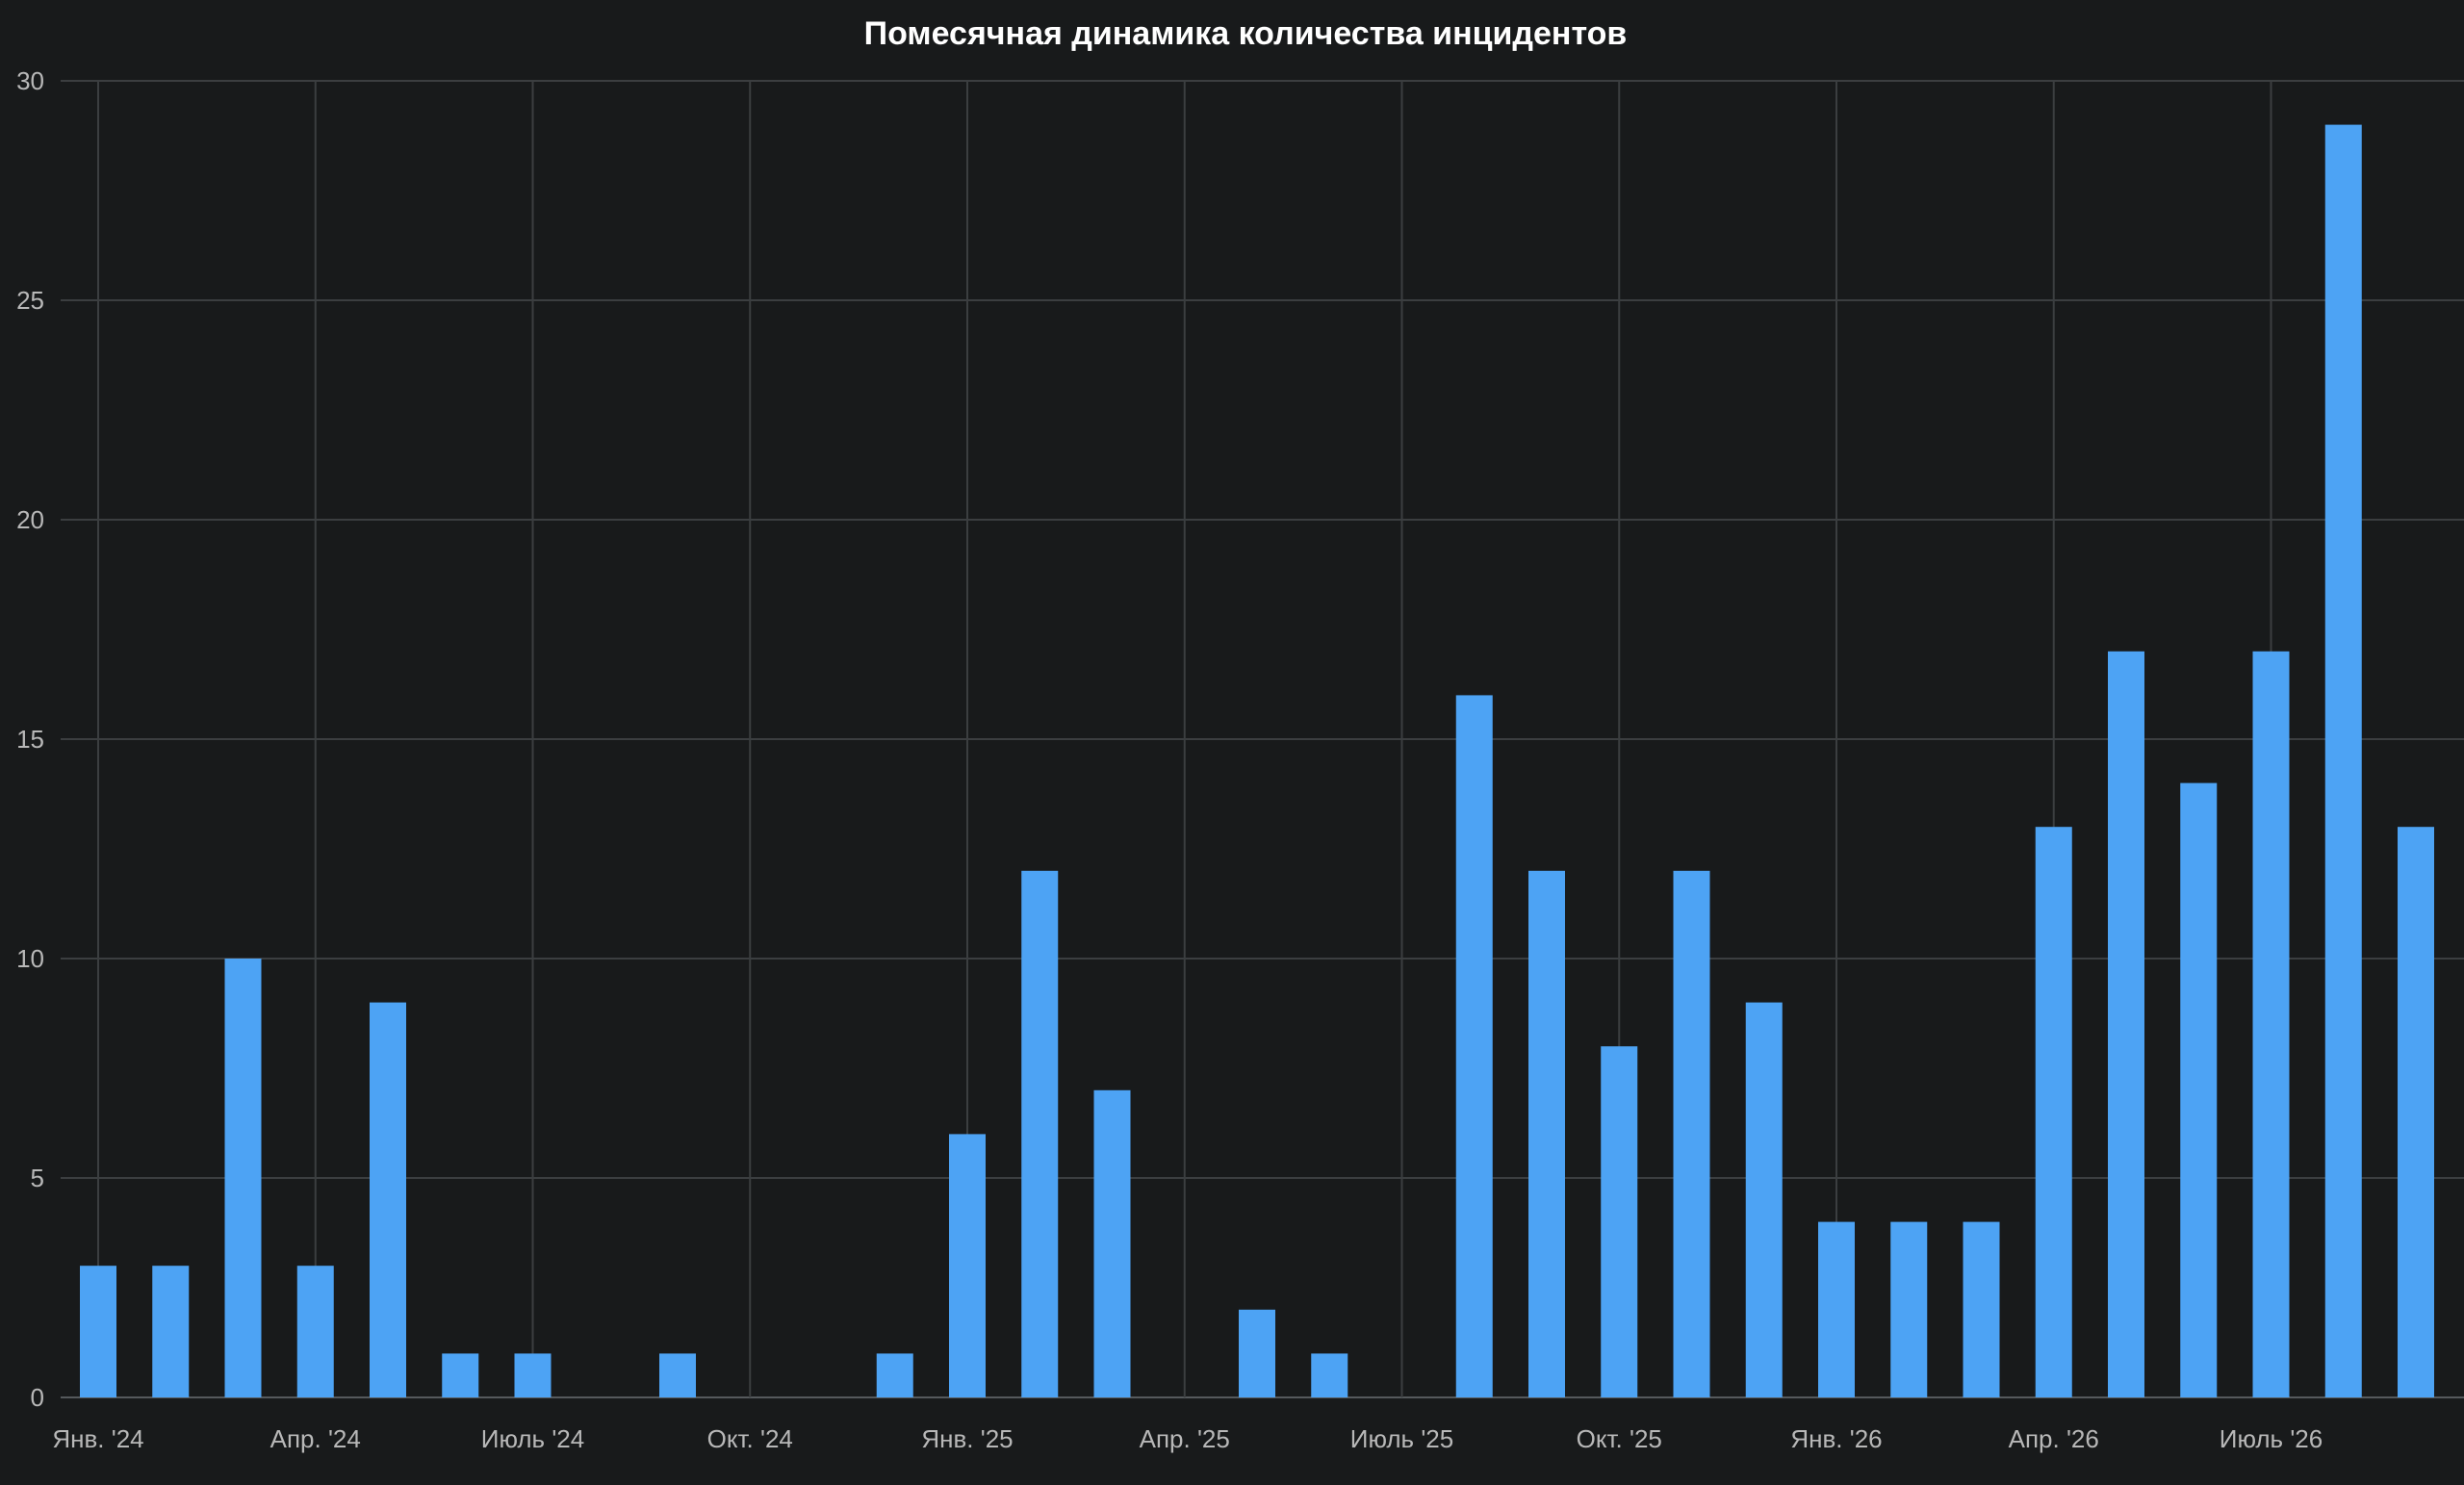  What do you see at coordinates (967, 1438) in the screenshot?
I see `x-tick-label-4: Янв. '25` at bounding box center [967, 1438].